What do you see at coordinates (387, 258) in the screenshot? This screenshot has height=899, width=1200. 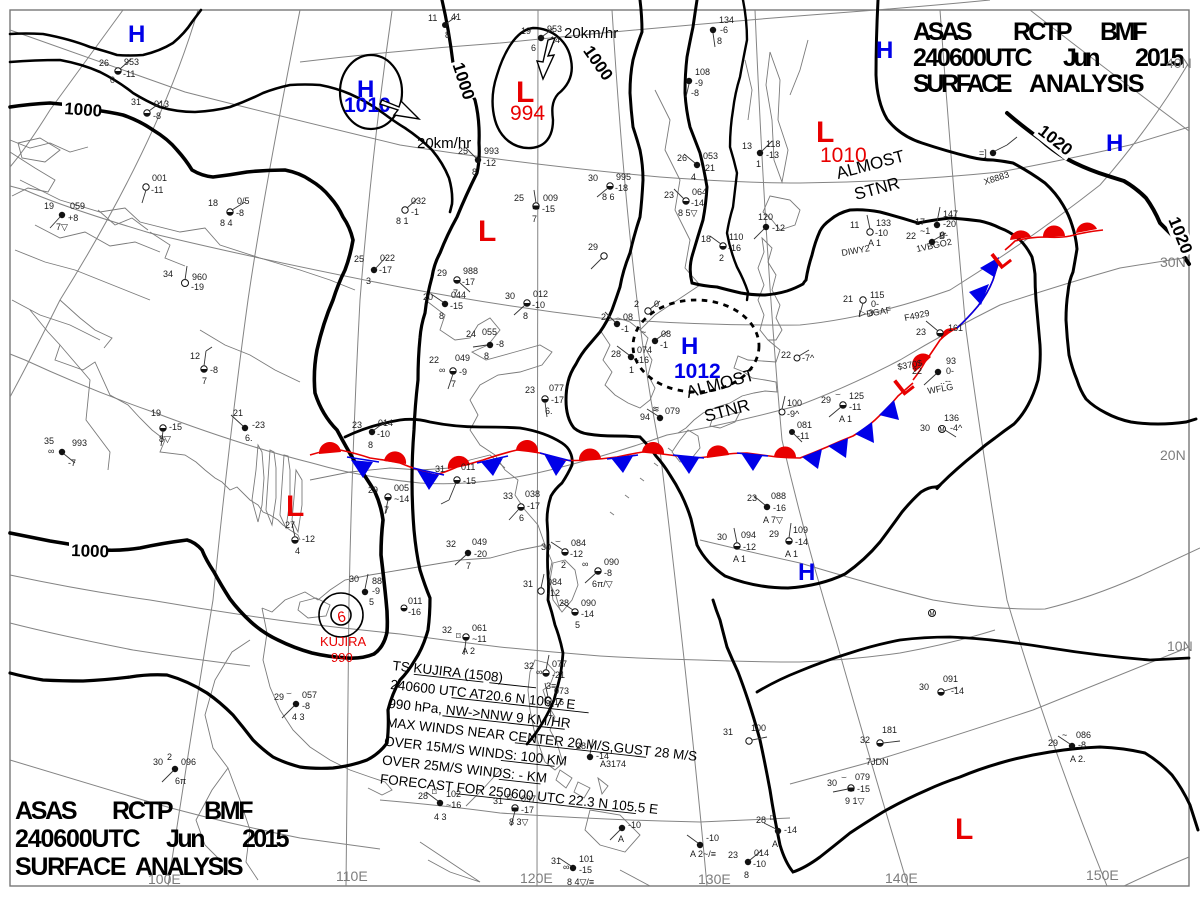 I see `svg-text: 022` at bounding box center [387, 258].